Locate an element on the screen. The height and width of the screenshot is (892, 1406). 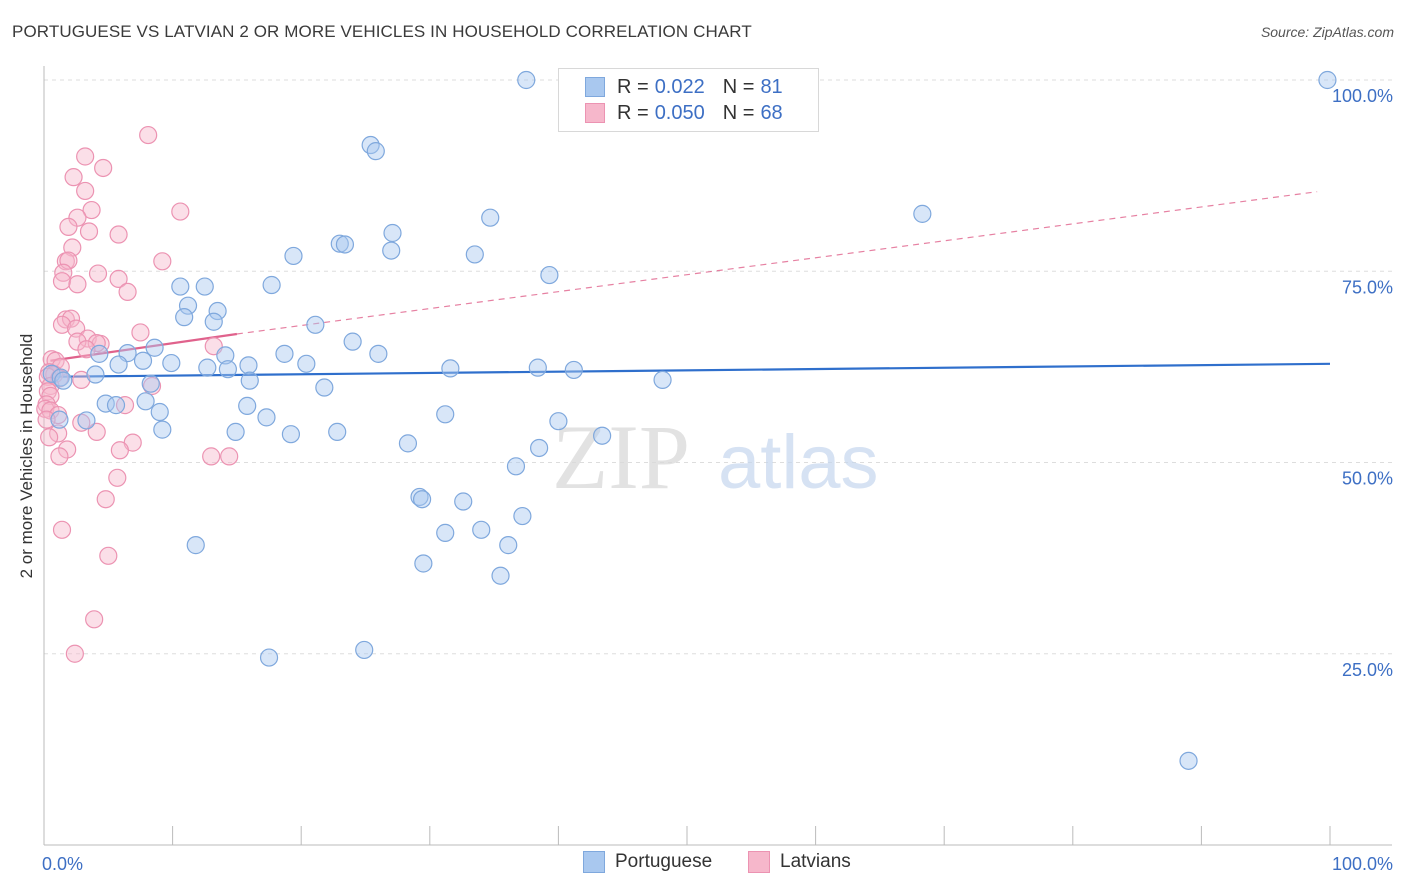
legend-r-value: 0.022 is located at coordinates (679, 86).